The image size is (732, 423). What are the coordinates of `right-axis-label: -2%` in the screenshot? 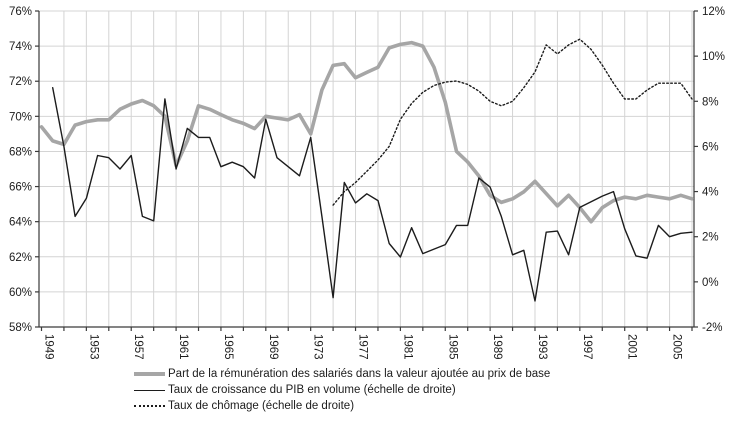 It's located at (712, 328).